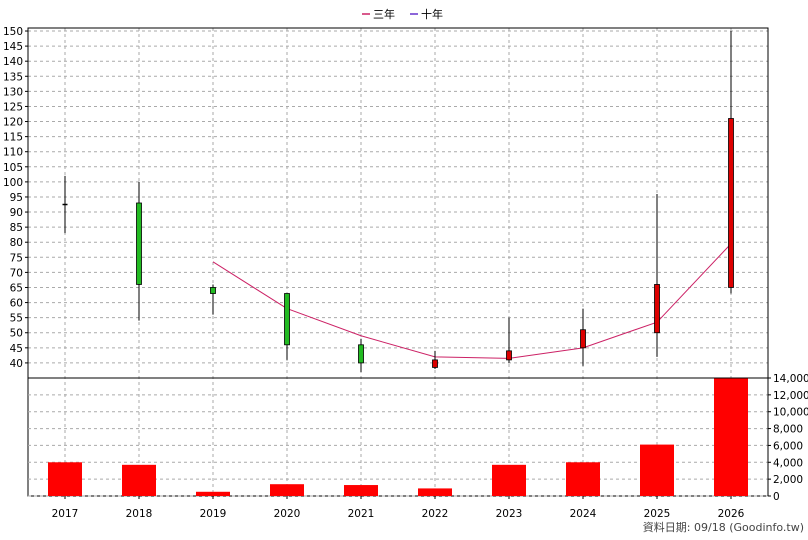 This screenshot has height=540, width=808. I want to click on price-tick-label: 65, so click(16, 288).